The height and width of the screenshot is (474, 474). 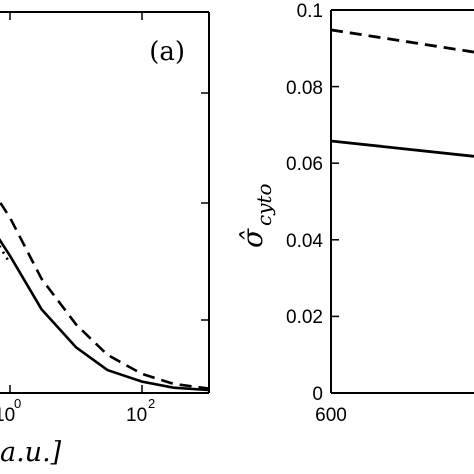 I want to click on panel-a-x-tick-label-1: 10 2, so click(x=140, y=411).